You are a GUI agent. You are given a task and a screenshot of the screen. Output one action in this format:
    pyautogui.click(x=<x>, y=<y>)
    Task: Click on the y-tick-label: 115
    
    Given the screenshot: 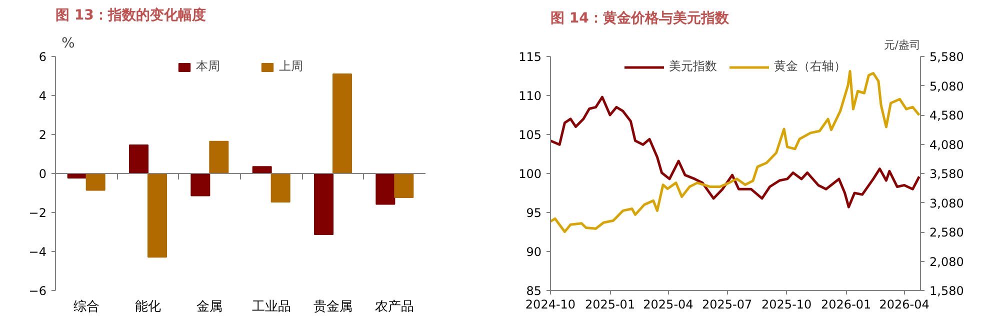 What is the action you would take?
    pyautogui.click(x=530, y=57)
    